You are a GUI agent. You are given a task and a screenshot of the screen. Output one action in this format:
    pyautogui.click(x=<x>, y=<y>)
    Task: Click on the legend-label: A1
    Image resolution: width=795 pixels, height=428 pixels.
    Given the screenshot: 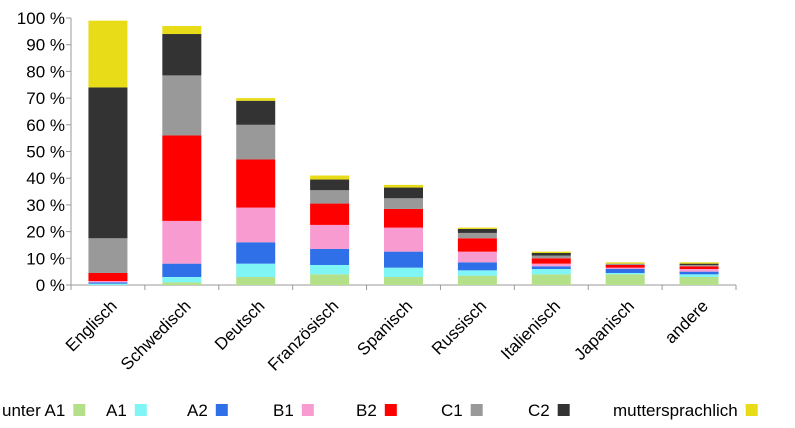 What is the action you would take?
    pyautogui.click(x=116, y=410)
    